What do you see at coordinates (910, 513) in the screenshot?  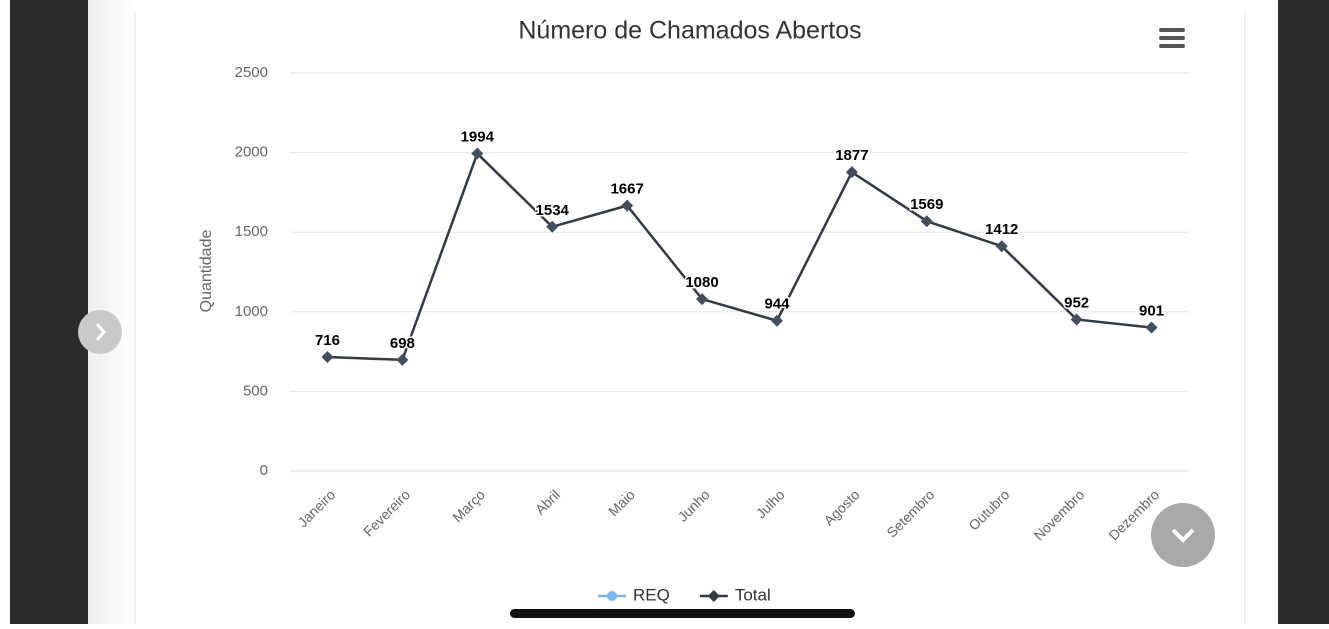 I see `x-tick-label: Setembro` at bounding box center [910, 513].